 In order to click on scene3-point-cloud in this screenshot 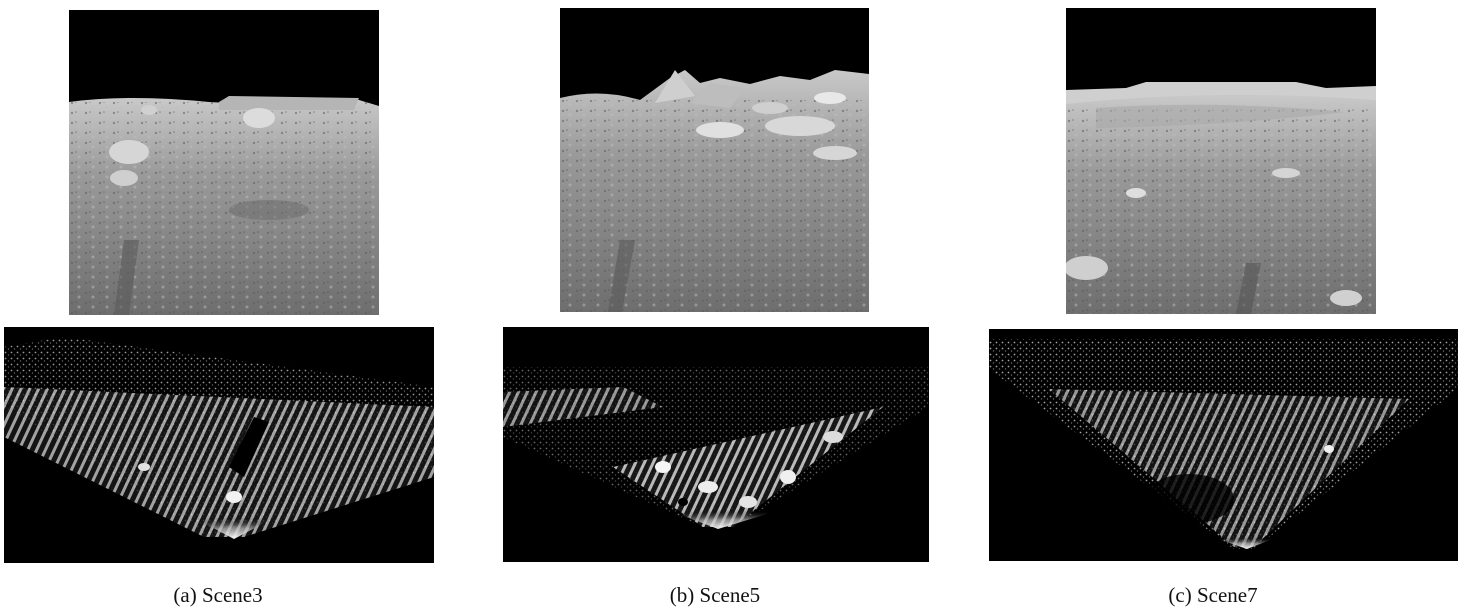, I will do `click(219, 445)`.